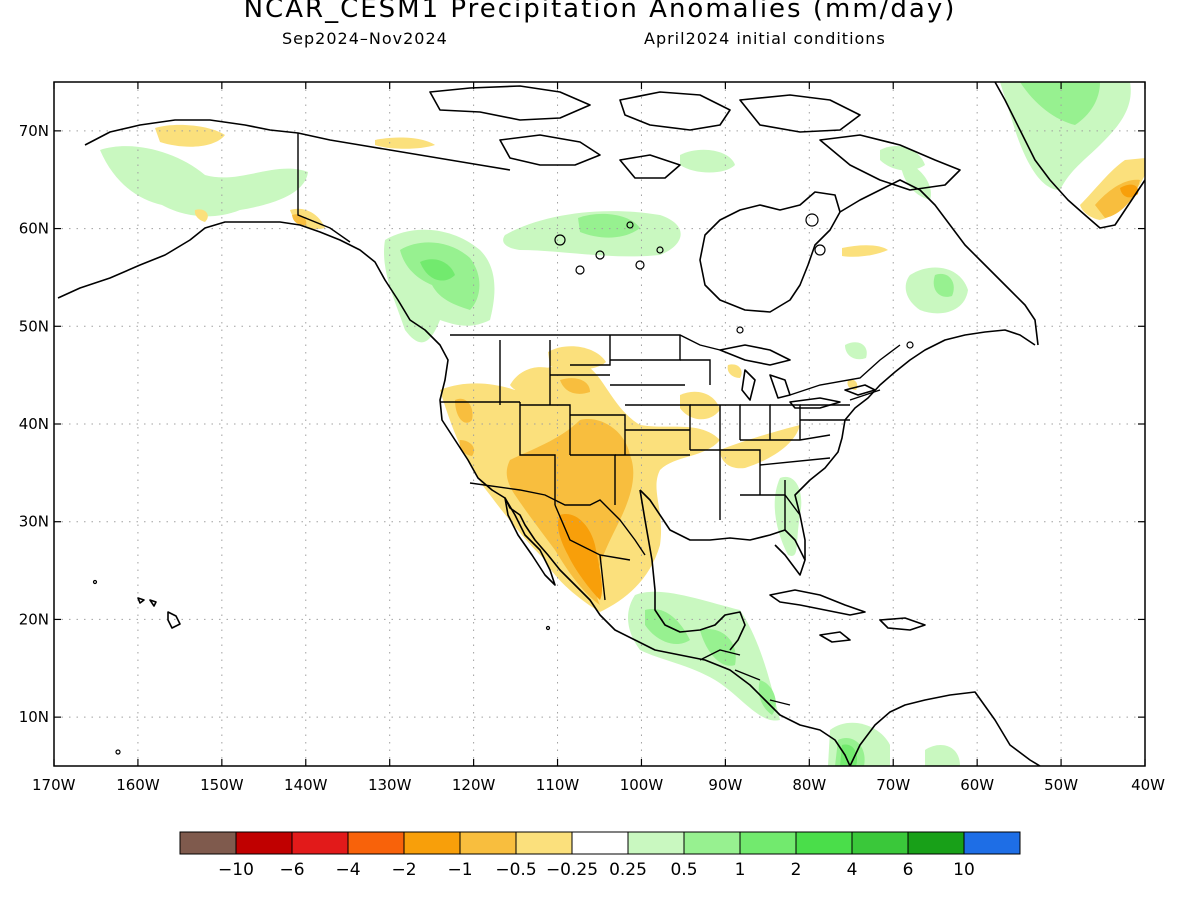 This screenshot has width=1200, height=900. What do you see at coordinates (1148, 785) in the screenshot?
I see `lon-tick-label: 40W` at bounding box center [1148, 785].